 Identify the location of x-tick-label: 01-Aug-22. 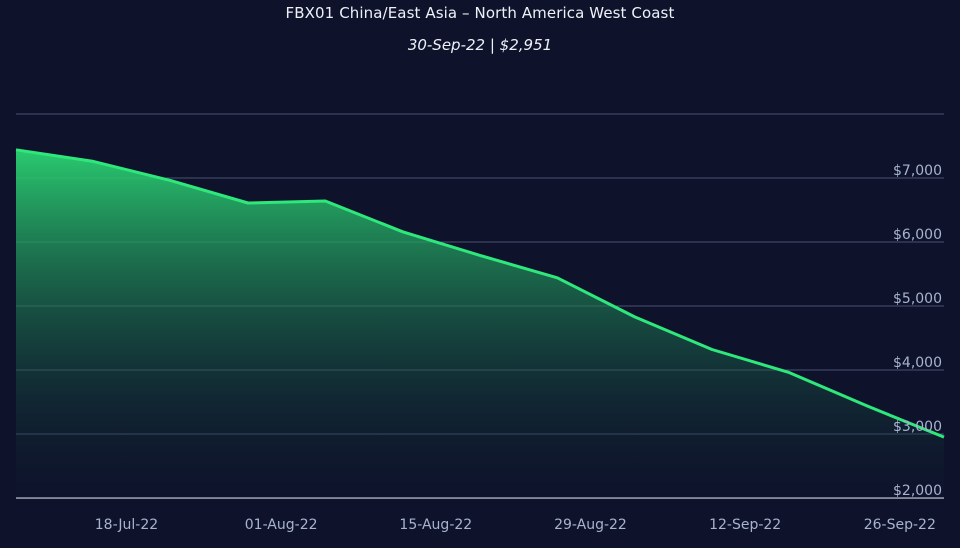
(281, 525).